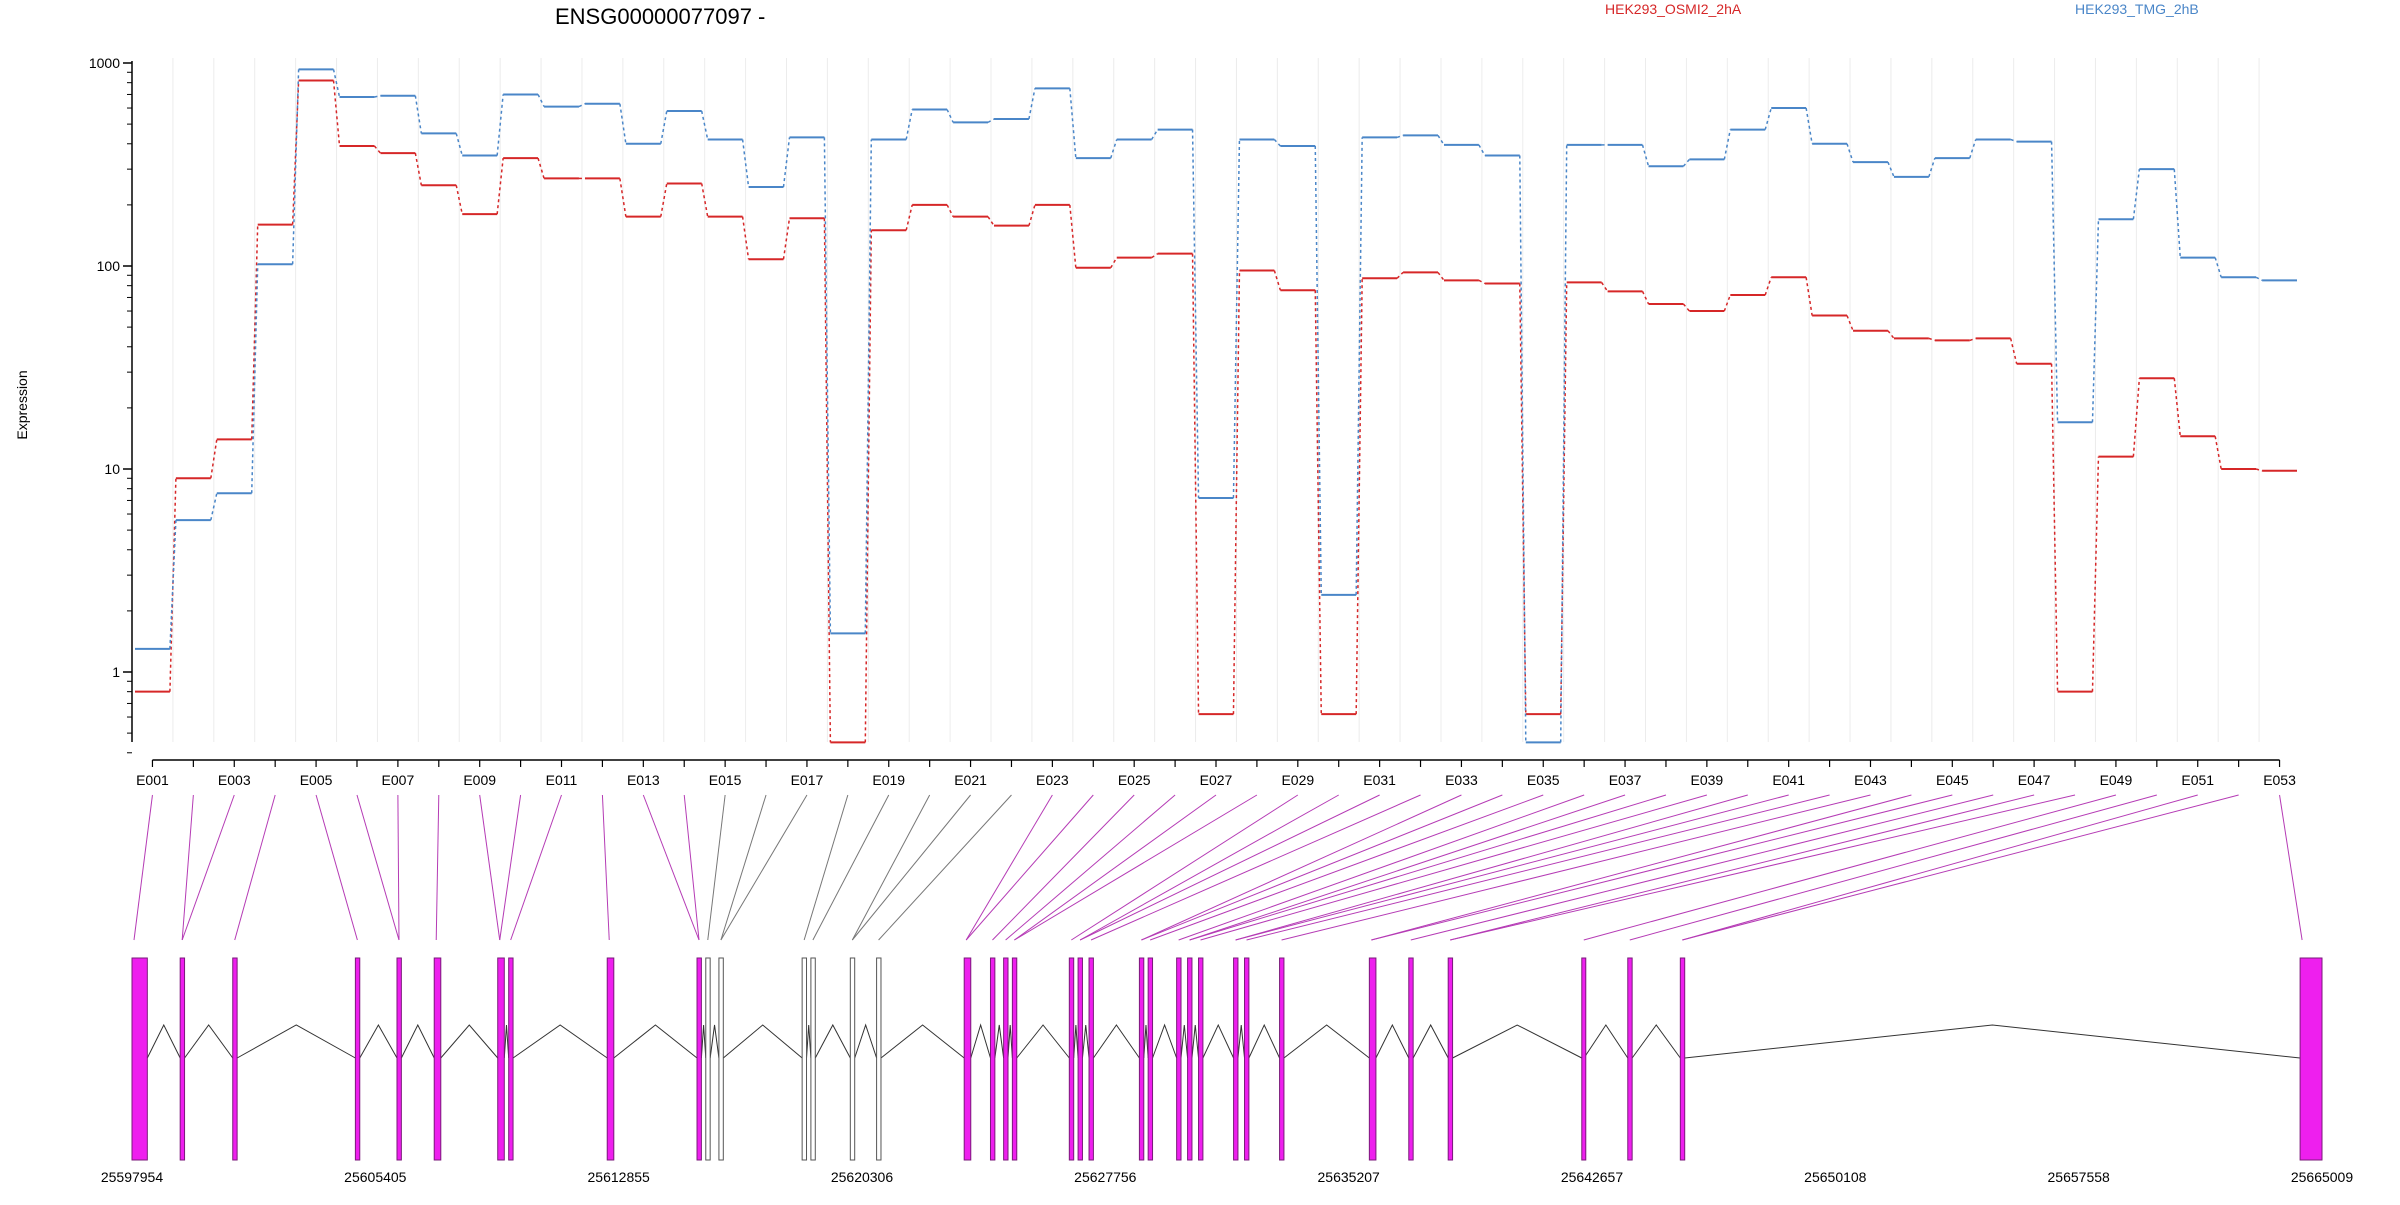 The height and width of the screenshot is (1205, 2400). Describe the element at coordinates (862, 1177) in the screenshot. I see `genomic-tick-label: 25620306` at that location.